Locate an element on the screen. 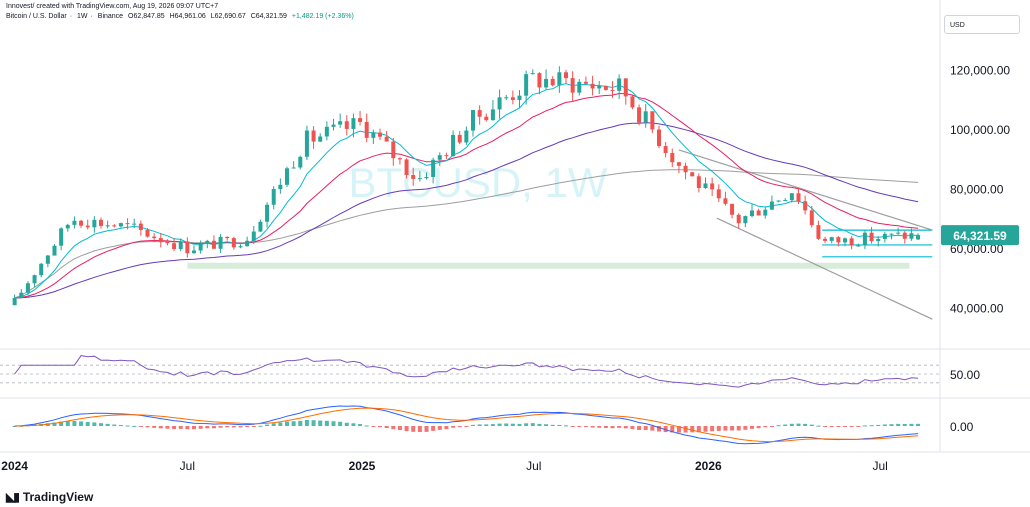 Image resolution: width=1030 pixels, height=507 pixels. ohlc-high: H64,961.06 is located at coordinates (187, 16).